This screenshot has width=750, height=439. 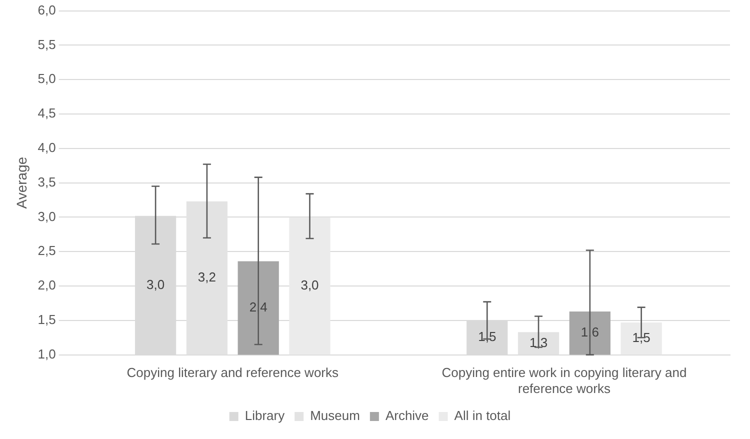 What do you see at coordinates (47, 113) in the screenshot?
I see `y-tick-label: 4,5` at bounding box center [47, 113].